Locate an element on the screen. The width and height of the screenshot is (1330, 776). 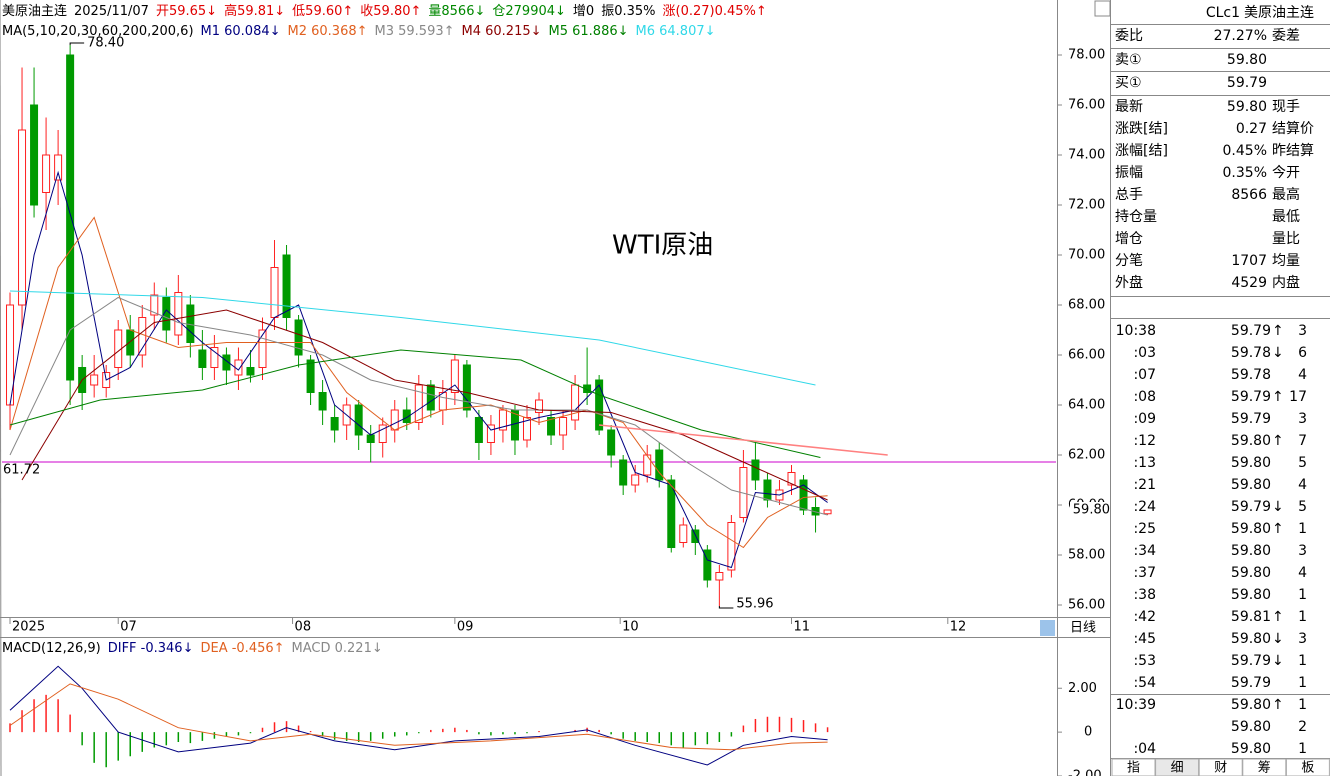
quote-label: 委差 is located at coordinates (1286, 36).